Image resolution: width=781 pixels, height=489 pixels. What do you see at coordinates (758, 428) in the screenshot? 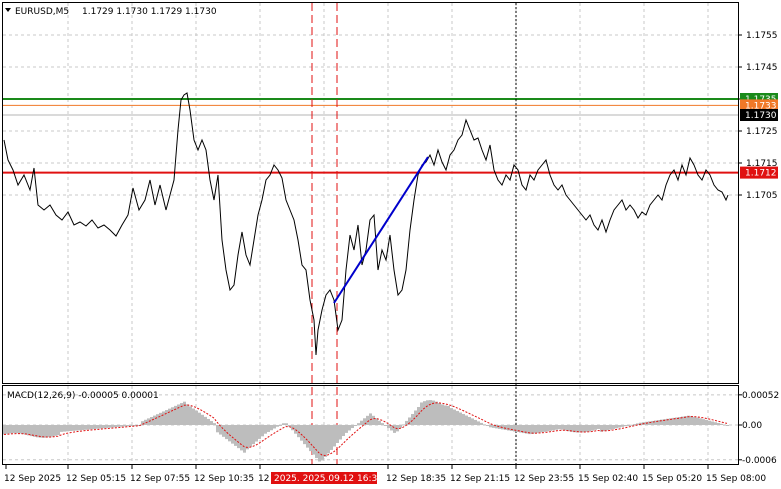
I see `macd-axis: 0.00052 0.00 -0.0006` at bounding box center [758, 428].